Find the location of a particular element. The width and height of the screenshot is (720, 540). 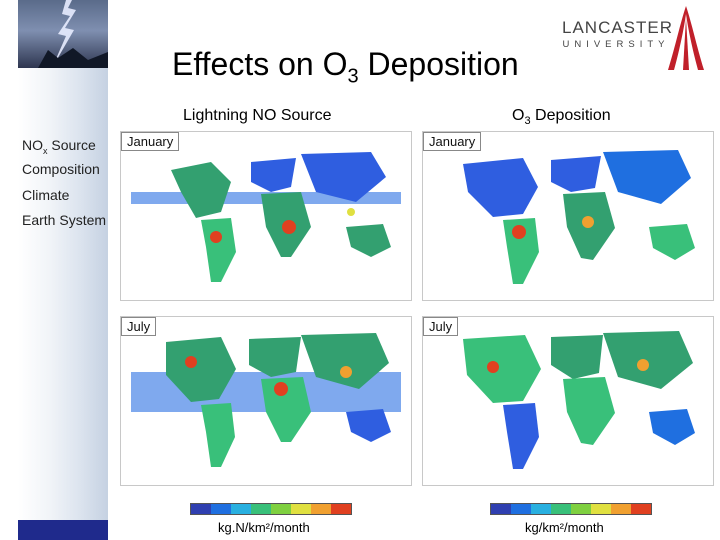

left-unit-label: kg.N/km²/month is located at coordinates (264, 527).